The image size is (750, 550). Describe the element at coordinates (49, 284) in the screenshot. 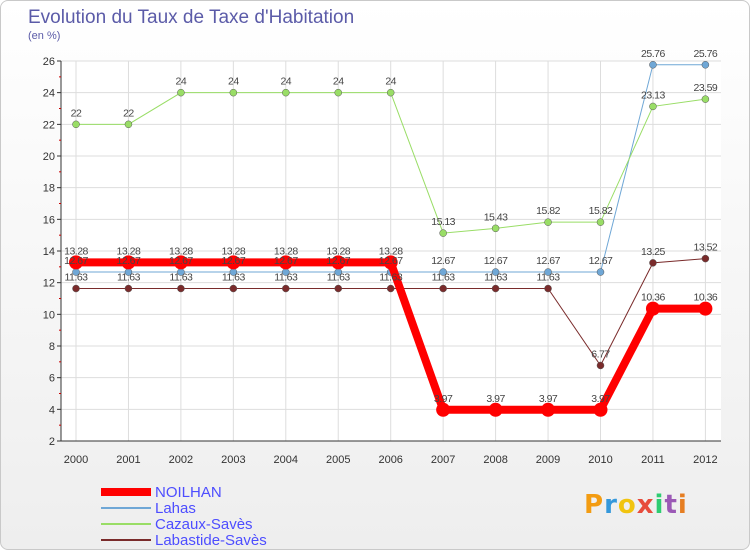

I see `y-tick-label: 12` at that location.